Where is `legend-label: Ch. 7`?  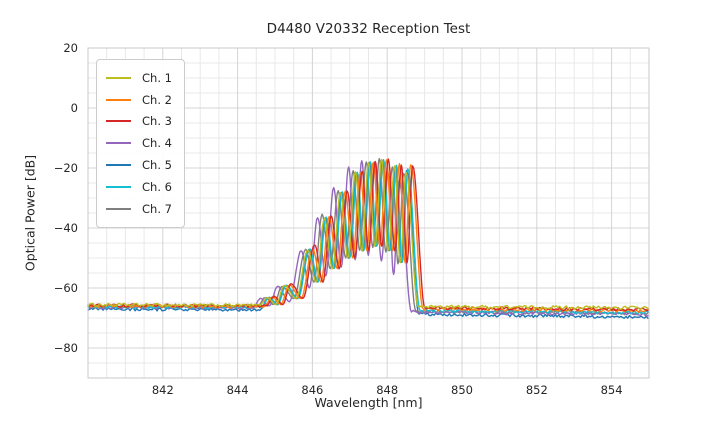 legend-label: Ch. 7 is located at coordinates (157, 208).